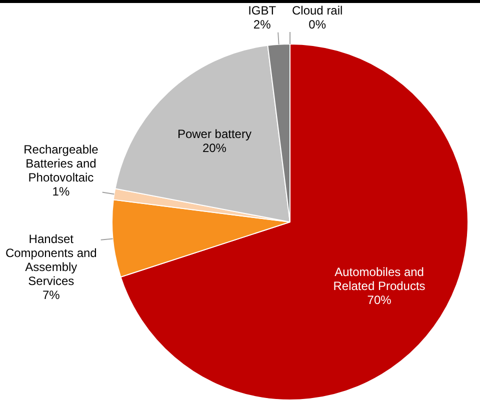  What do you see at coordinates (317, 24) in the screenshot?
I see `text: 0%` at bounding box center [317, 24].